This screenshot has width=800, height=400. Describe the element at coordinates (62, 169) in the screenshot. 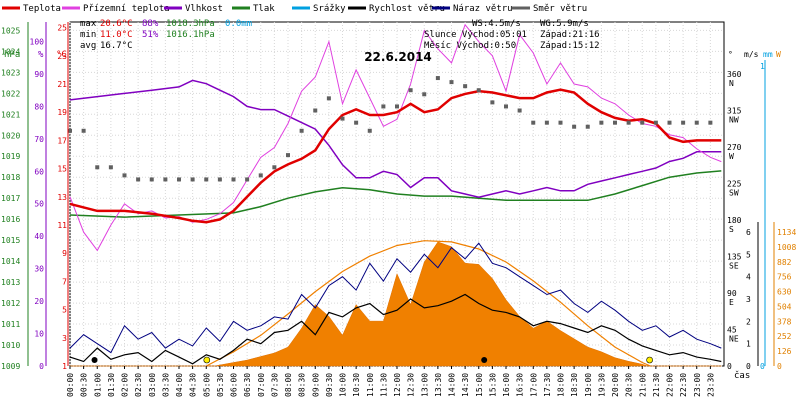

I see `y-tick-degc: 15` at that location.